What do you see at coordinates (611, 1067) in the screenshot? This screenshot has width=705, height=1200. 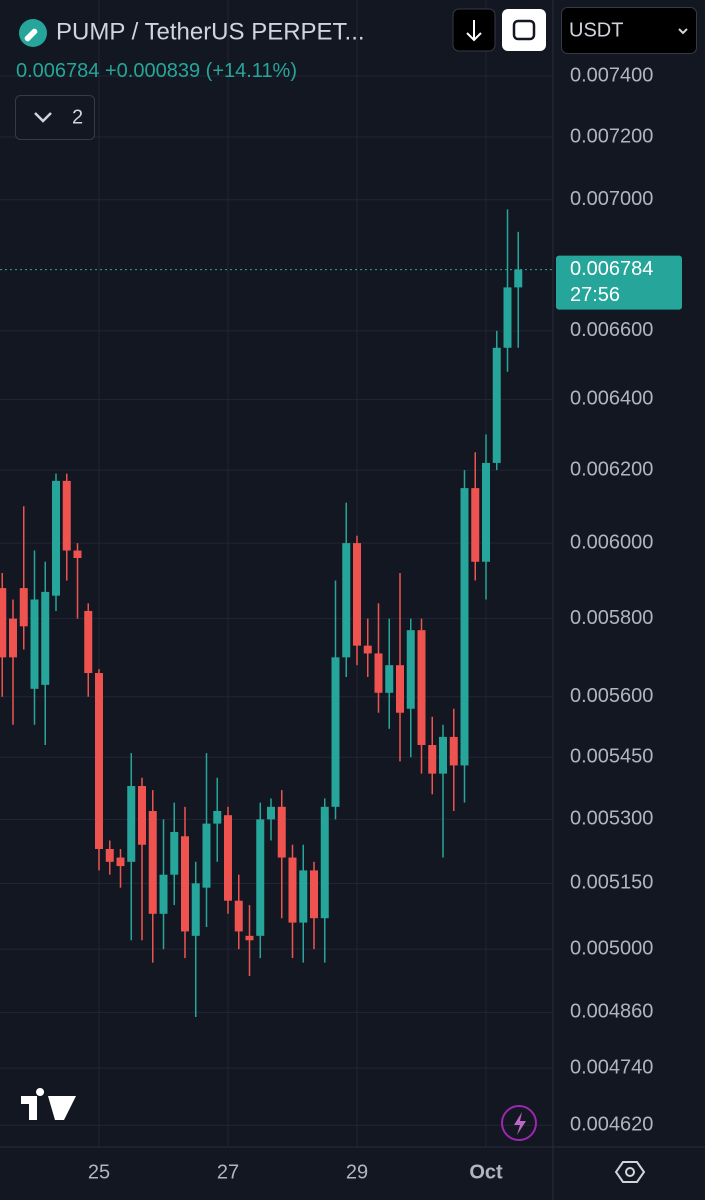 I see `y-tick-label: 0.004740` at bounding box center [611, 1067].